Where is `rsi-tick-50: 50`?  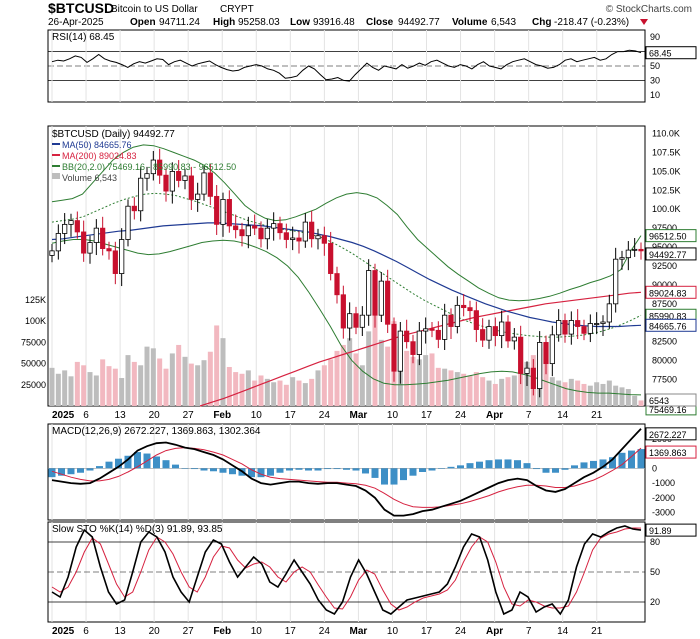
rsi-tick-50: 50 is located at coordinates (655, 66).